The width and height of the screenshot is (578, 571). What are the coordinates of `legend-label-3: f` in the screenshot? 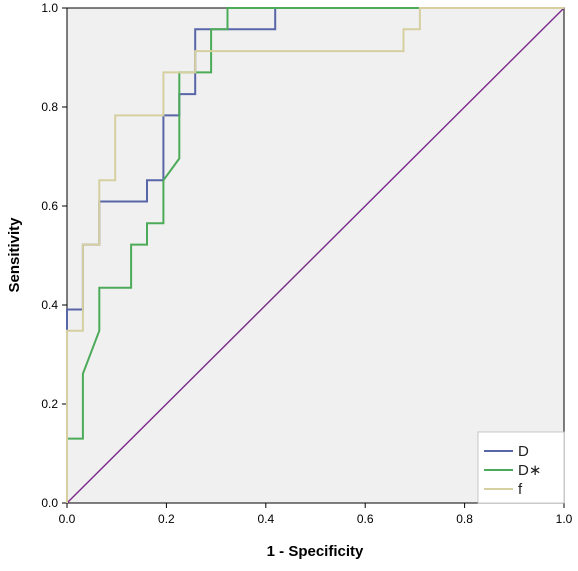 It's located at (520, 489).